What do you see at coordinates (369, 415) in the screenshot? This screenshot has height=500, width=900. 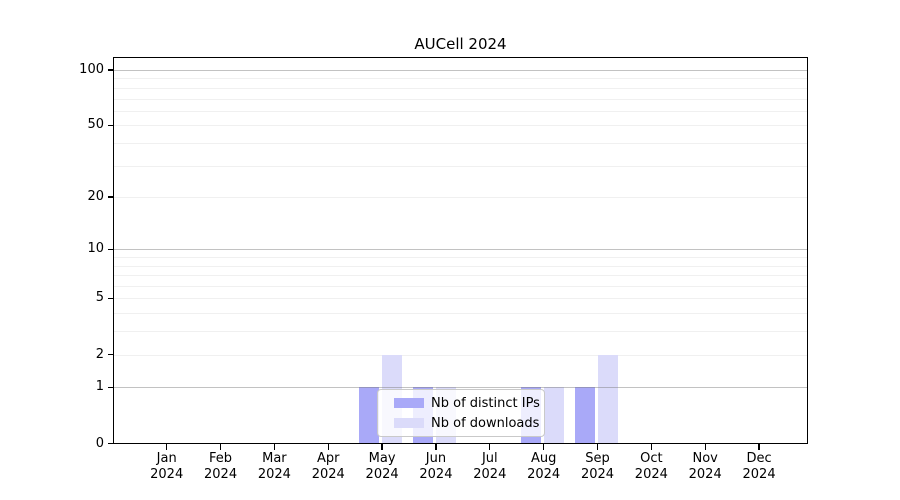 I see `bar-may-nb-of-distinct-ips` at bounding box center [369, 415].